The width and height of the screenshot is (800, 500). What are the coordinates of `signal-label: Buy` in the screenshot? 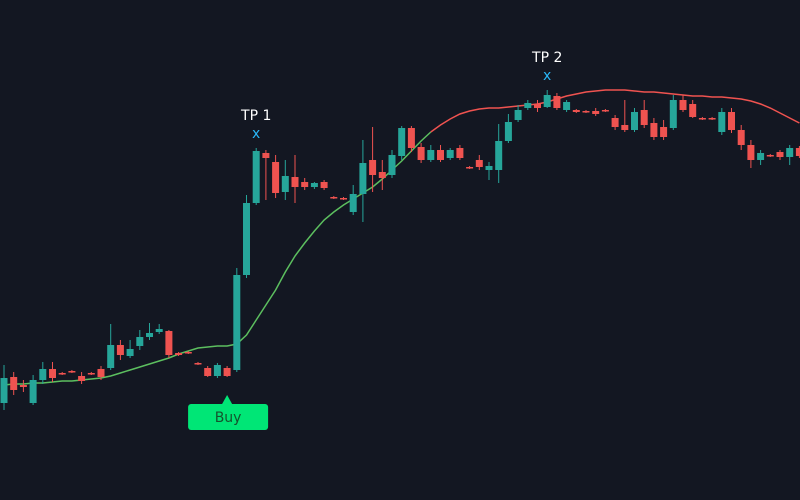 It's located at (228, 418).